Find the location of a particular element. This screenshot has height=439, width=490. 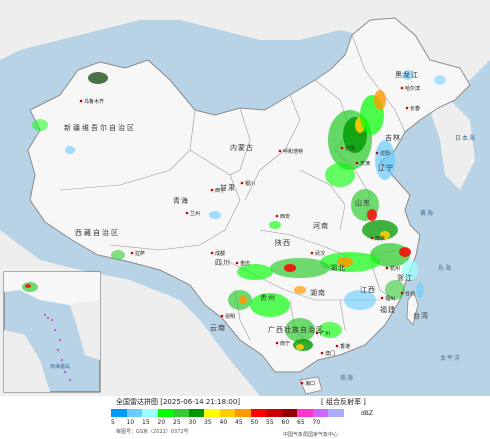

map-label: 杭州 is located at coordinates (395, 268).